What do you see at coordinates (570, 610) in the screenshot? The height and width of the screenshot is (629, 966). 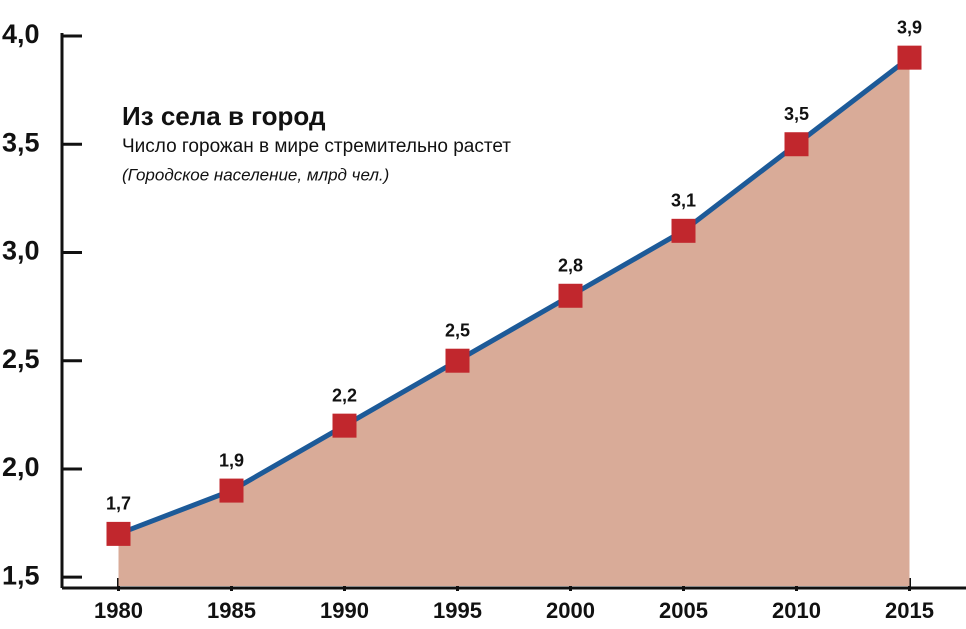 I see `x-tick-label: 2000` at bounding box center [570, 610].